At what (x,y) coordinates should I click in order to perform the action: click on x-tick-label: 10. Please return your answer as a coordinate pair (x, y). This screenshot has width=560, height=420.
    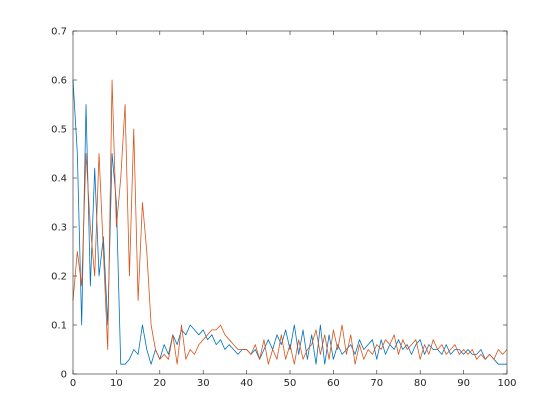
    Looking at the image, I should click on (116, 383).